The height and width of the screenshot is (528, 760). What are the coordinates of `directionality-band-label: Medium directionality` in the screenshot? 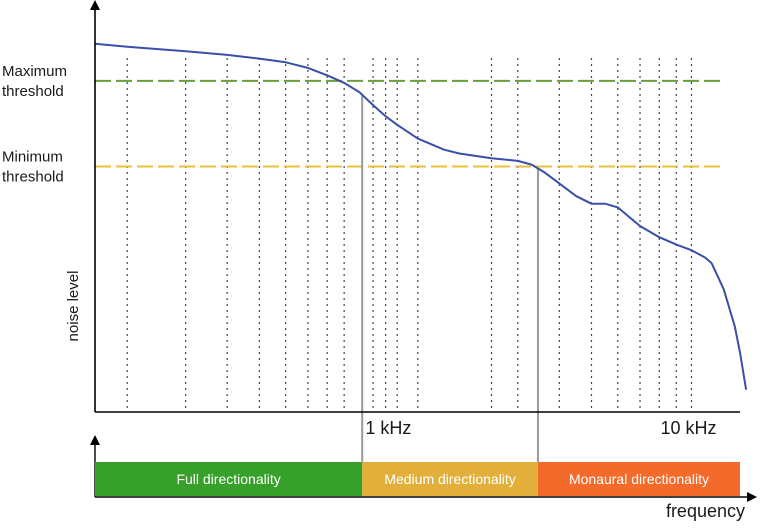 It's located at (450, 479).